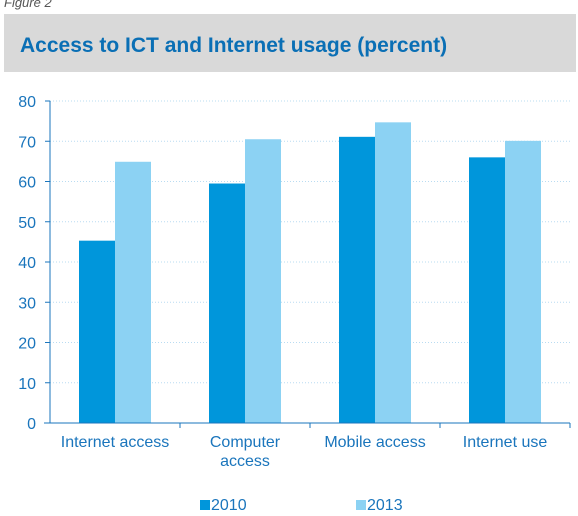 Image resolution: width=578 pixels, height=516 pixels. What do you see at coordinates (361, 505) in the screenshot?
I see `legend-swatch-2013` at bounding box center [361, 505].